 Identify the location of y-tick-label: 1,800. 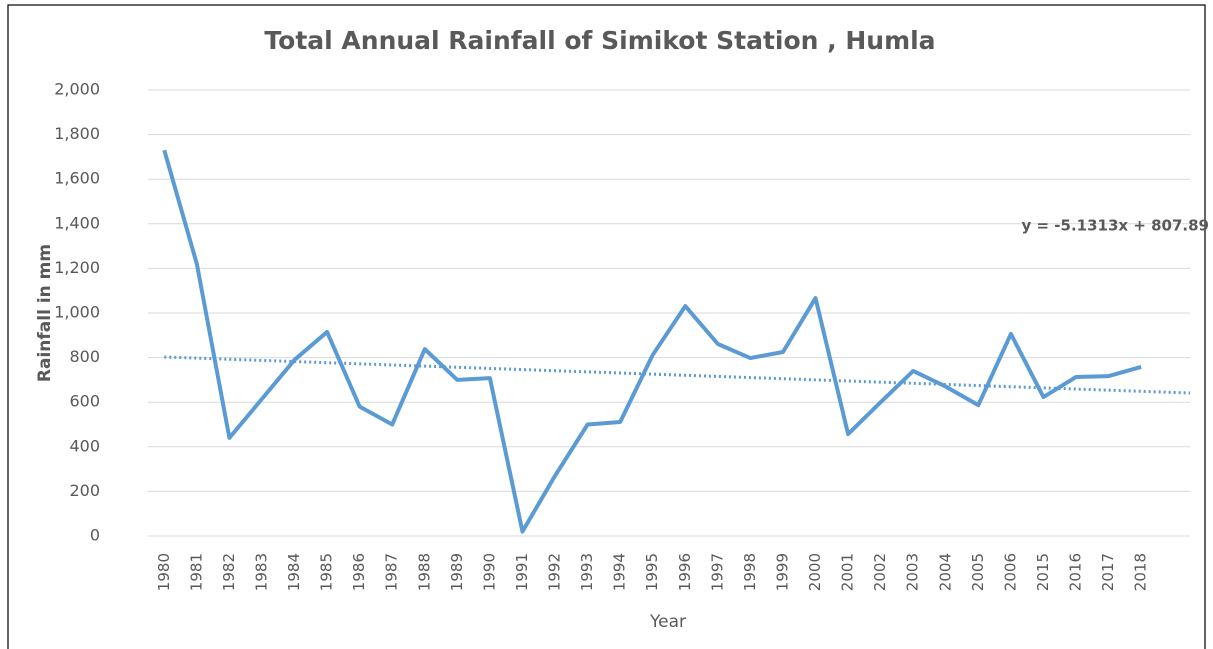
(77, 133).